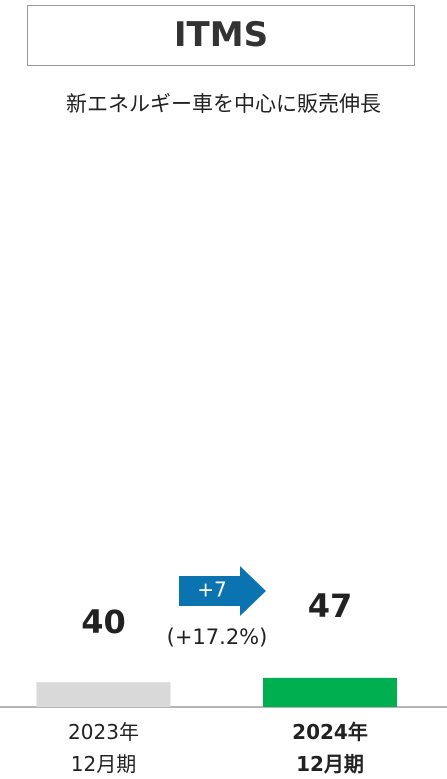  I want to click on change-arrow, so click(222, 591).